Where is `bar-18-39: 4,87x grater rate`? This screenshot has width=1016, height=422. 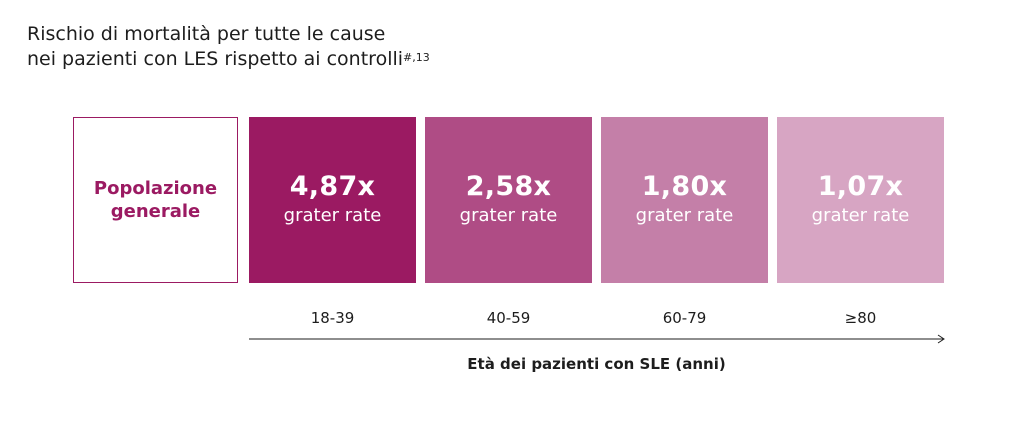 bar-18-39: 4,87x grater rate is located at coordinates (332, 200).